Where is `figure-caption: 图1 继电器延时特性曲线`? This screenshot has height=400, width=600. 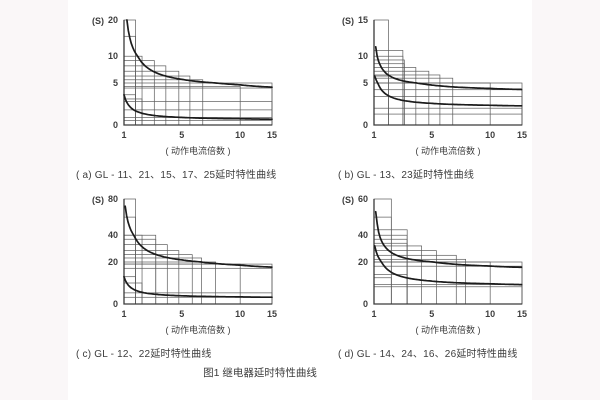 figure-caption: 图1 继电器延时特性曲线 is located at coordinates (260, 373).